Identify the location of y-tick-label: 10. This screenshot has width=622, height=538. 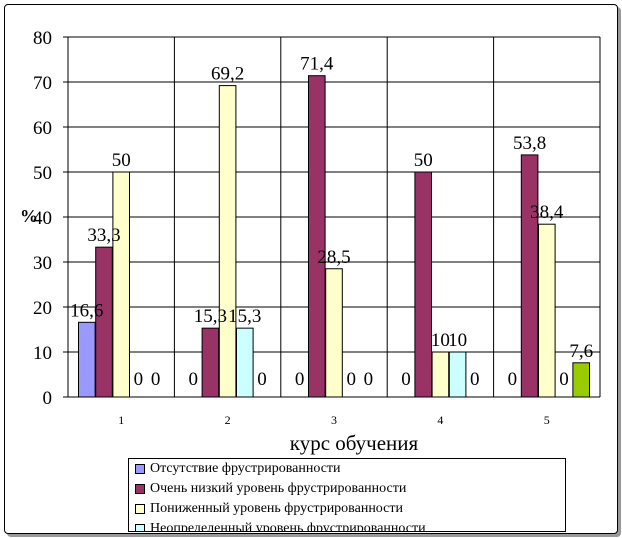
(42, 353).